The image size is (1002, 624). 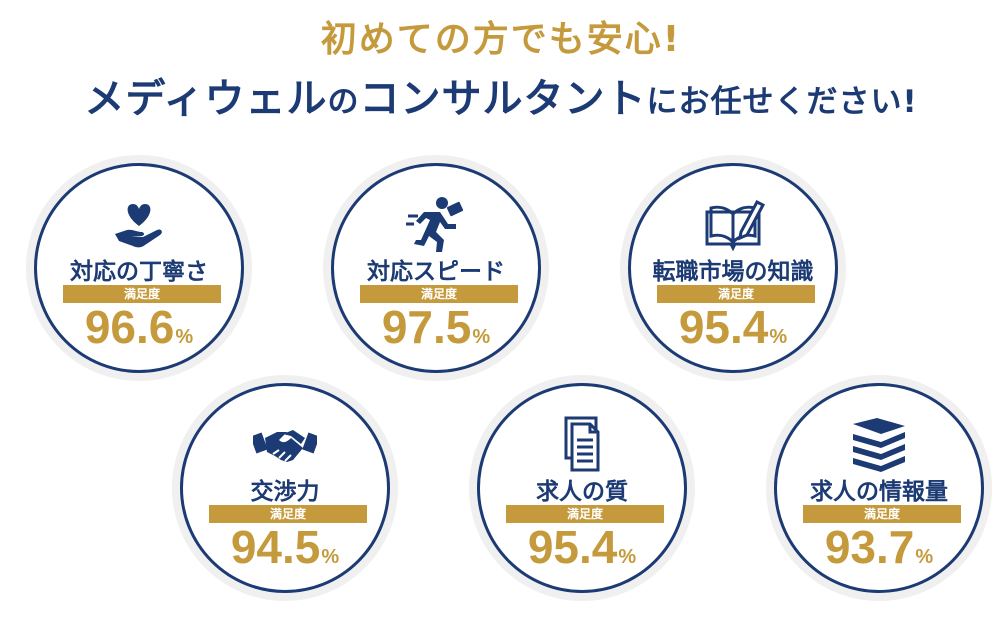 I want to click on handshake-icon, so click(x=285, y=444).